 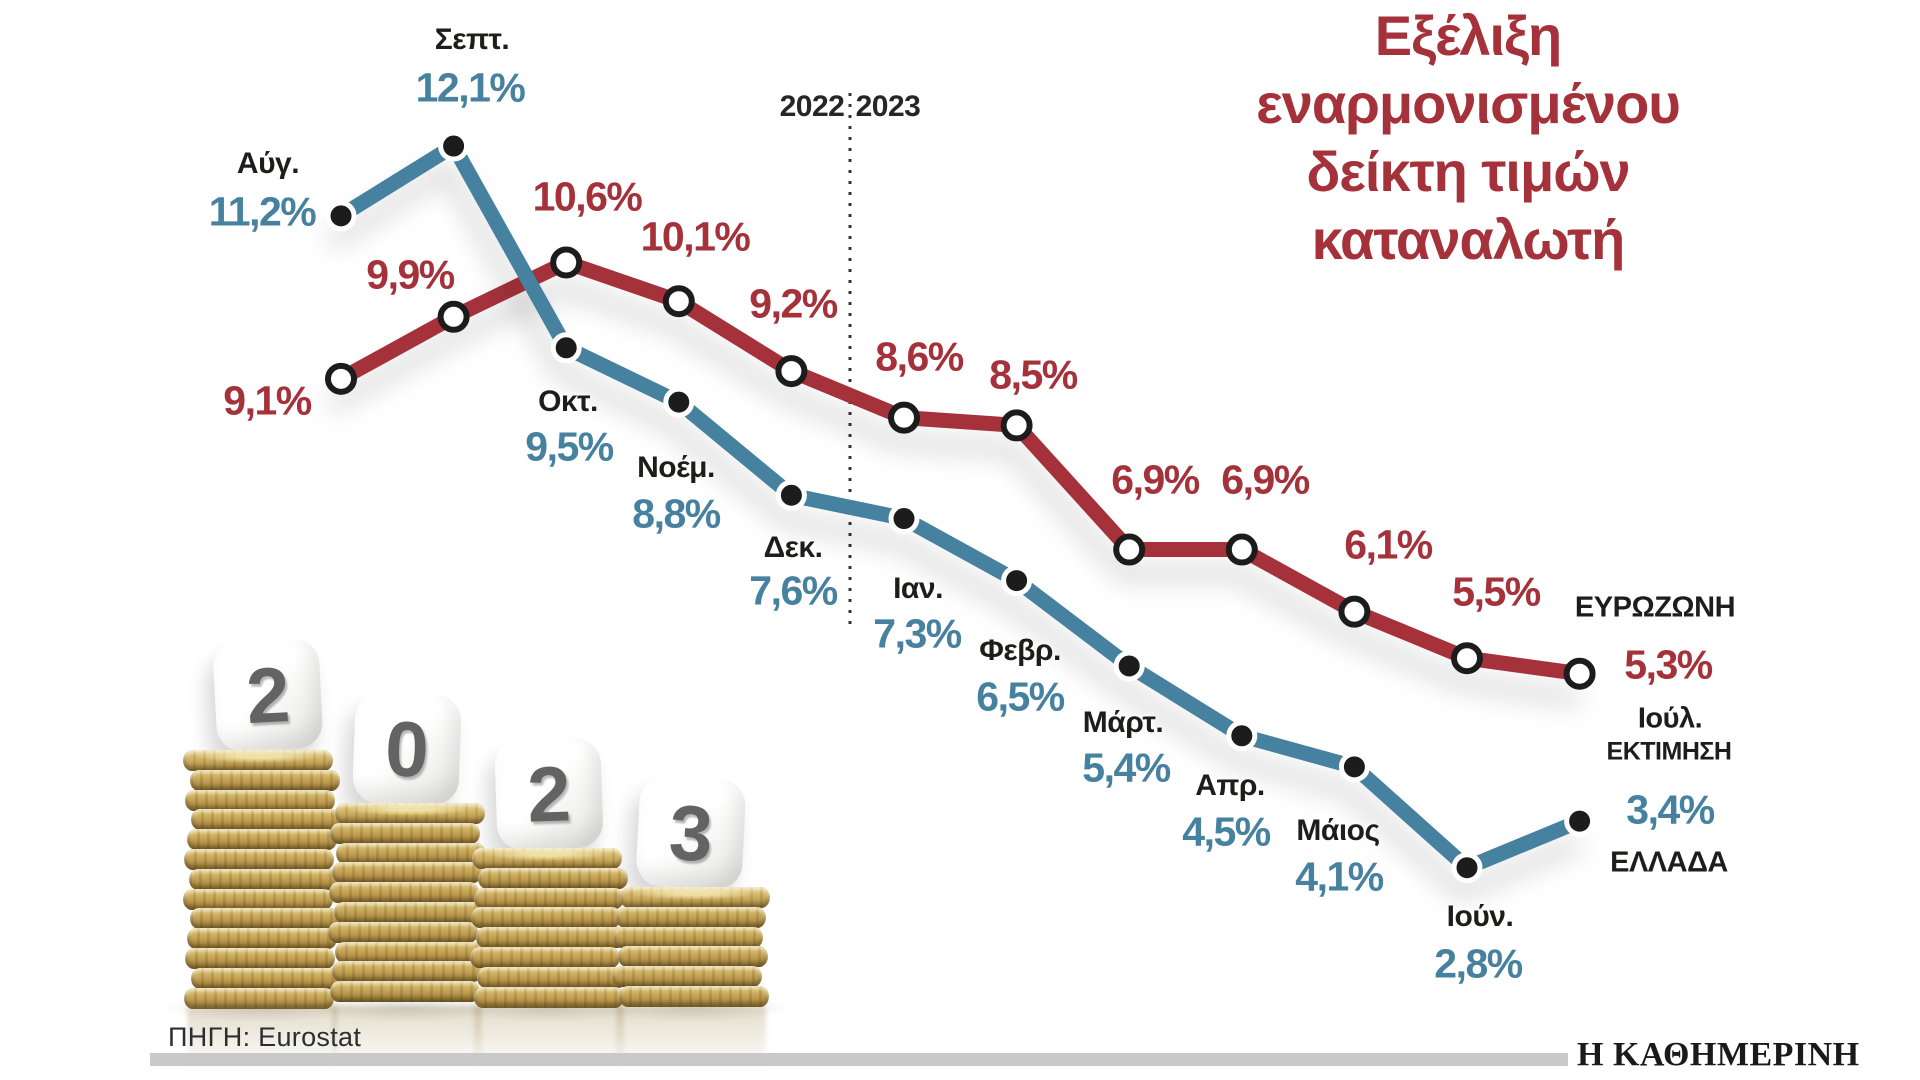 I want to click on month-label-jun: Ιούν., so click(x=1480, y=916).